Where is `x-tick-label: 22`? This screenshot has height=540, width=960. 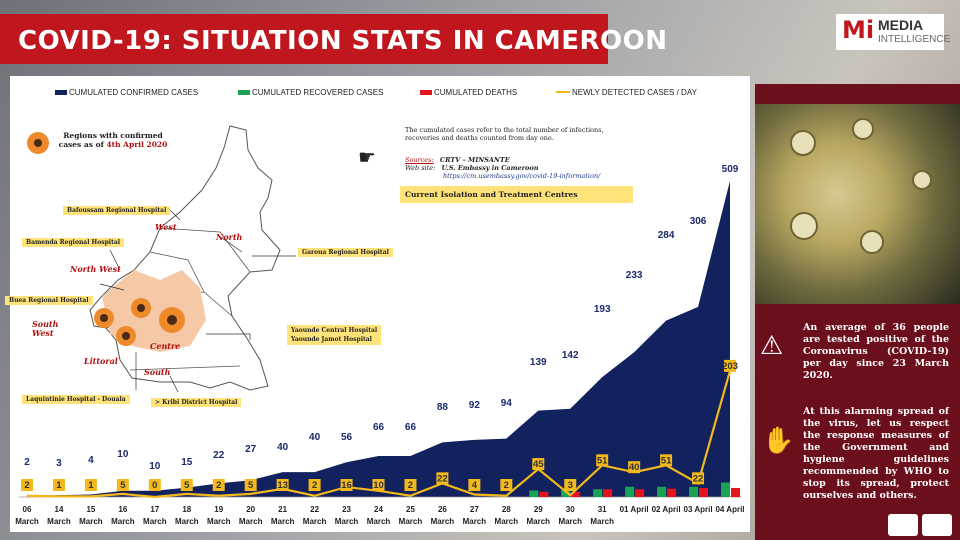
x-tick-label: 22 is located at coordinates (314, 509).